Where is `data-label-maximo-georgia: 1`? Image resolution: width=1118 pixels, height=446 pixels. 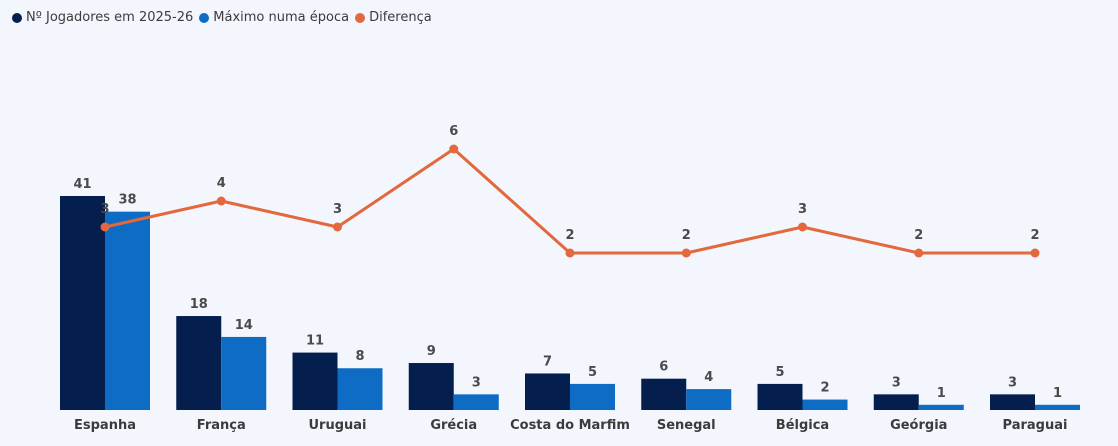 data-label-maximo-georgia: 1 is located at coordinates (941, 393).